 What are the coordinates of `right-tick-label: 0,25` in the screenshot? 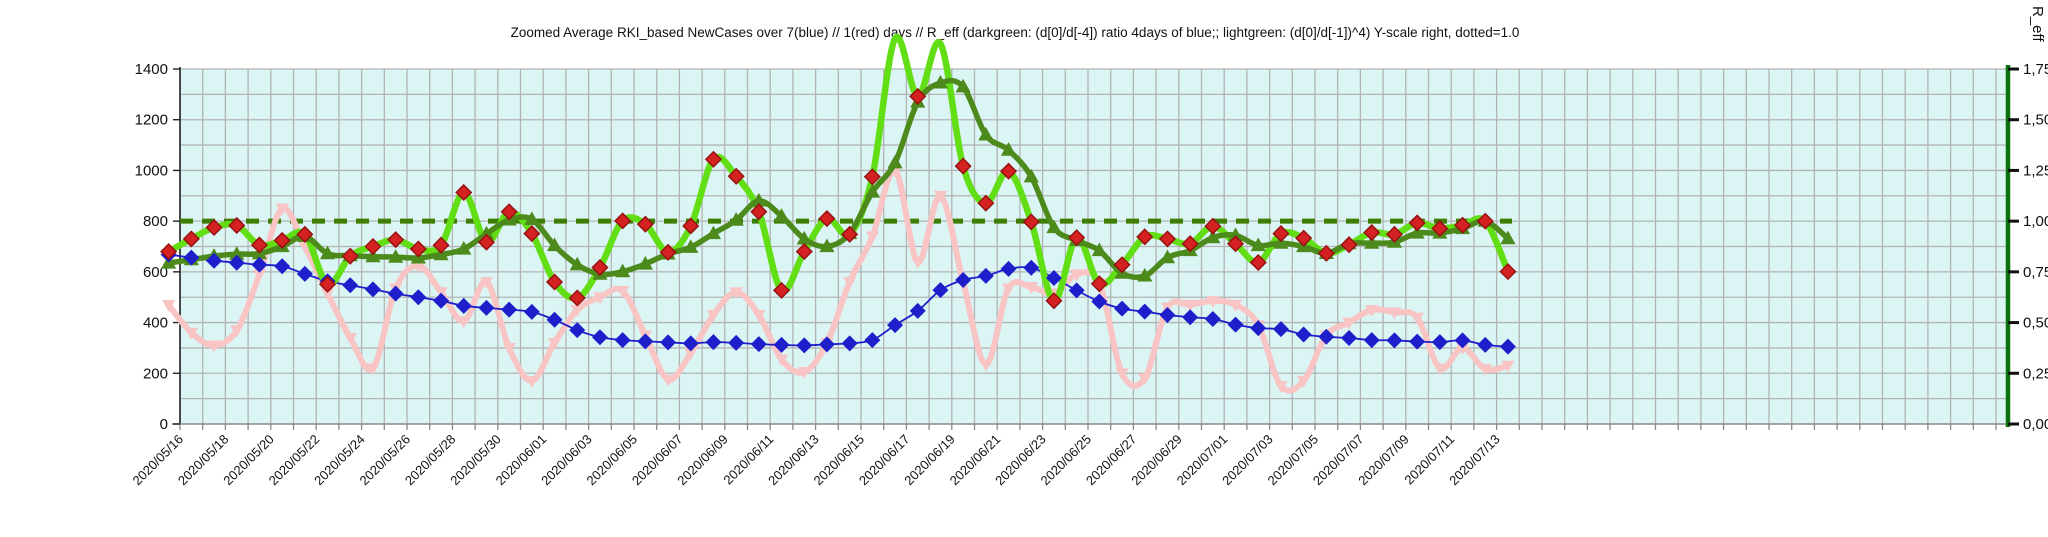 It's located at (2035, 373).